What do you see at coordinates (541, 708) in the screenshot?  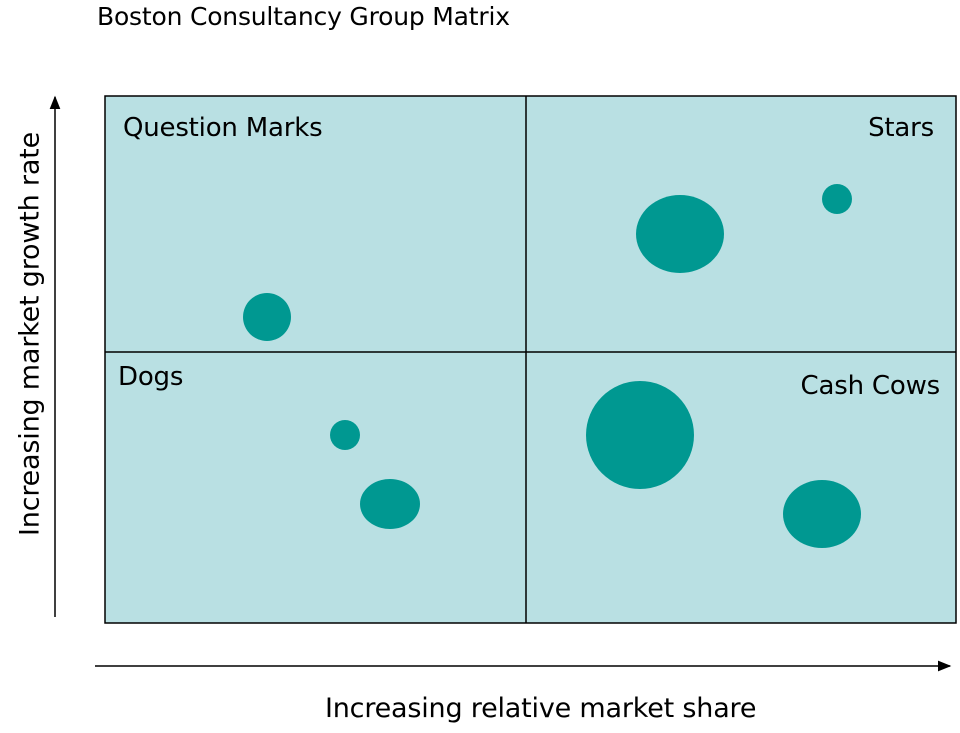 I see `x-axis-label: Increasing relative market share` at bounding box center [541, 708].